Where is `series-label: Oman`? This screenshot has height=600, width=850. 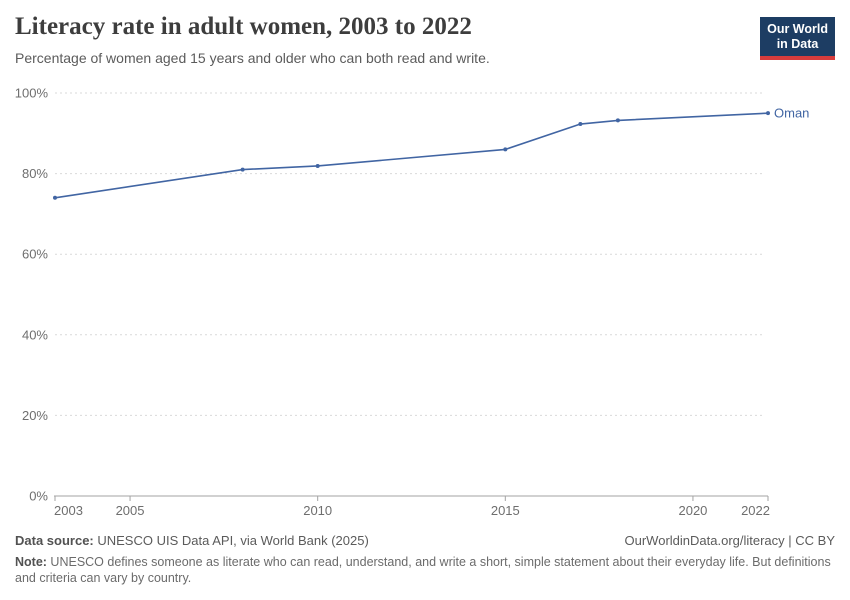
series-label: Oman is located at coordinates (791, 113).